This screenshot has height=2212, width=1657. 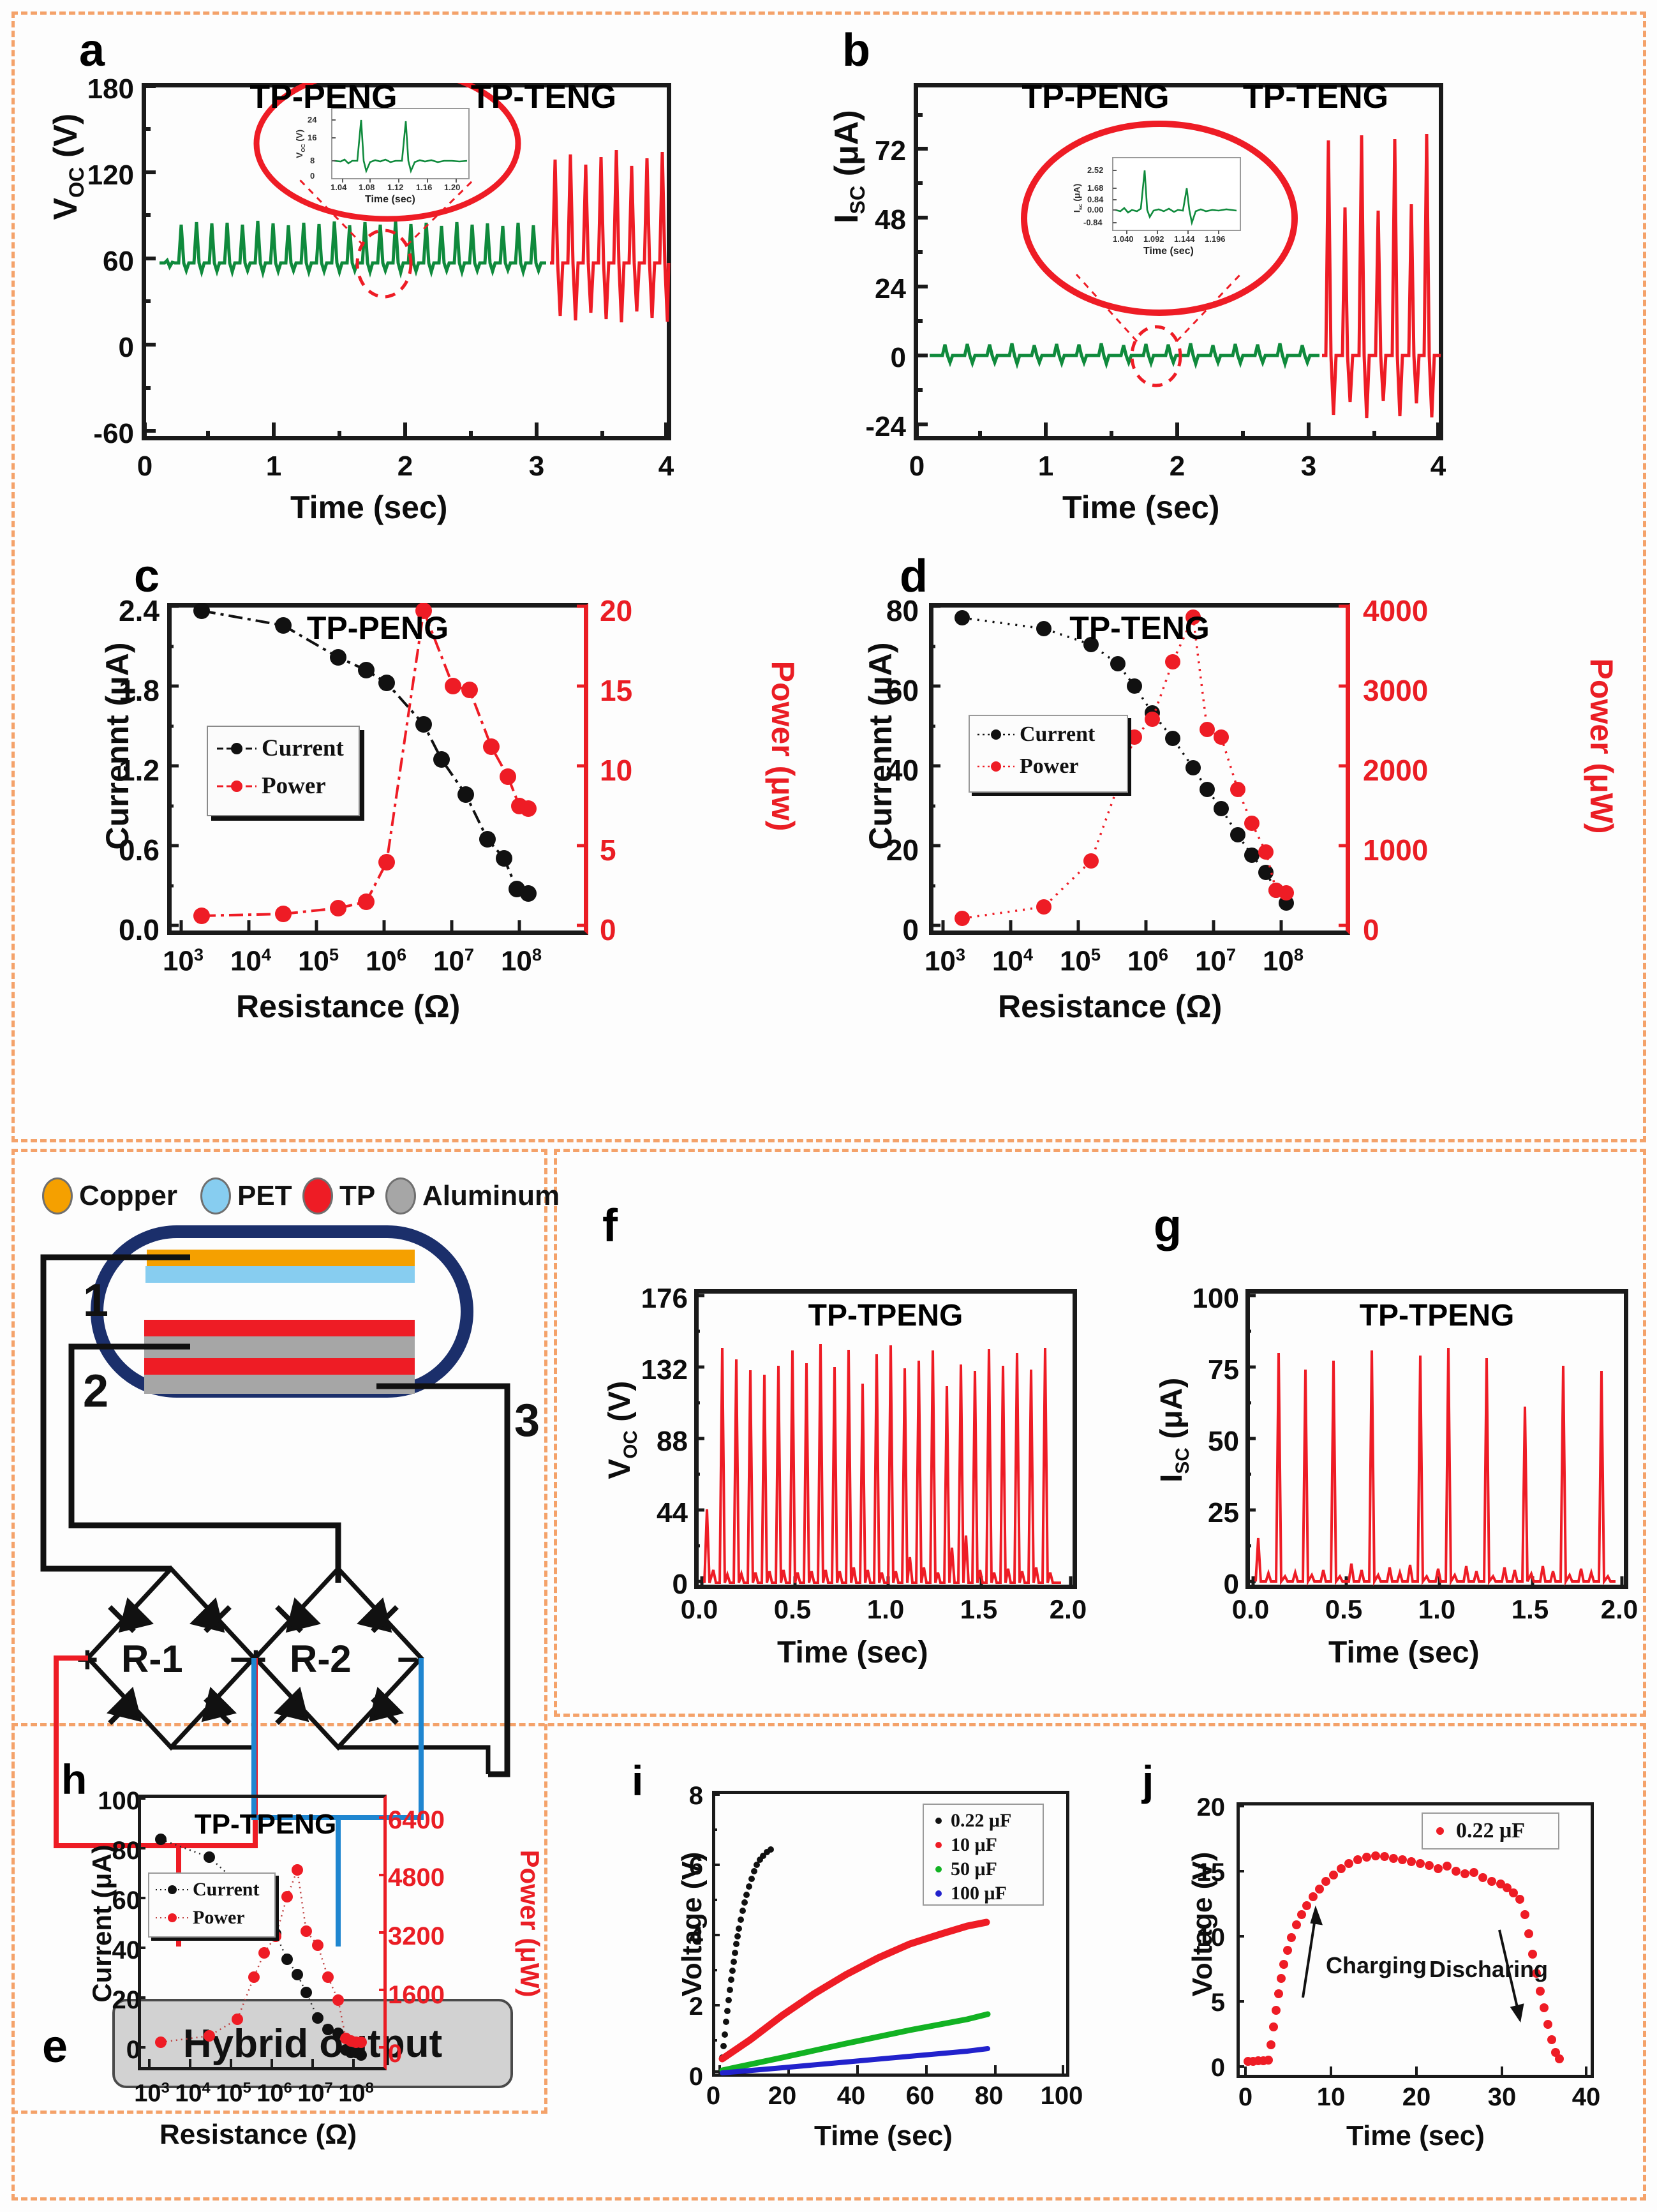 I want to click on panel-letter-f: f, so click(x=610, y=1226).